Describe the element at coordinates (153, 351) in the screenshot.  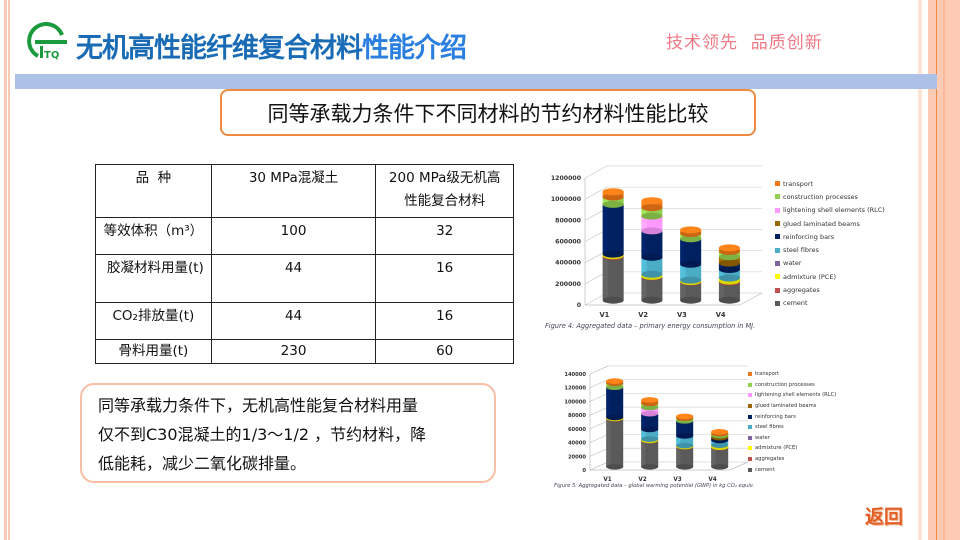
I see `row-label: 骨料用量(t)` at that location.